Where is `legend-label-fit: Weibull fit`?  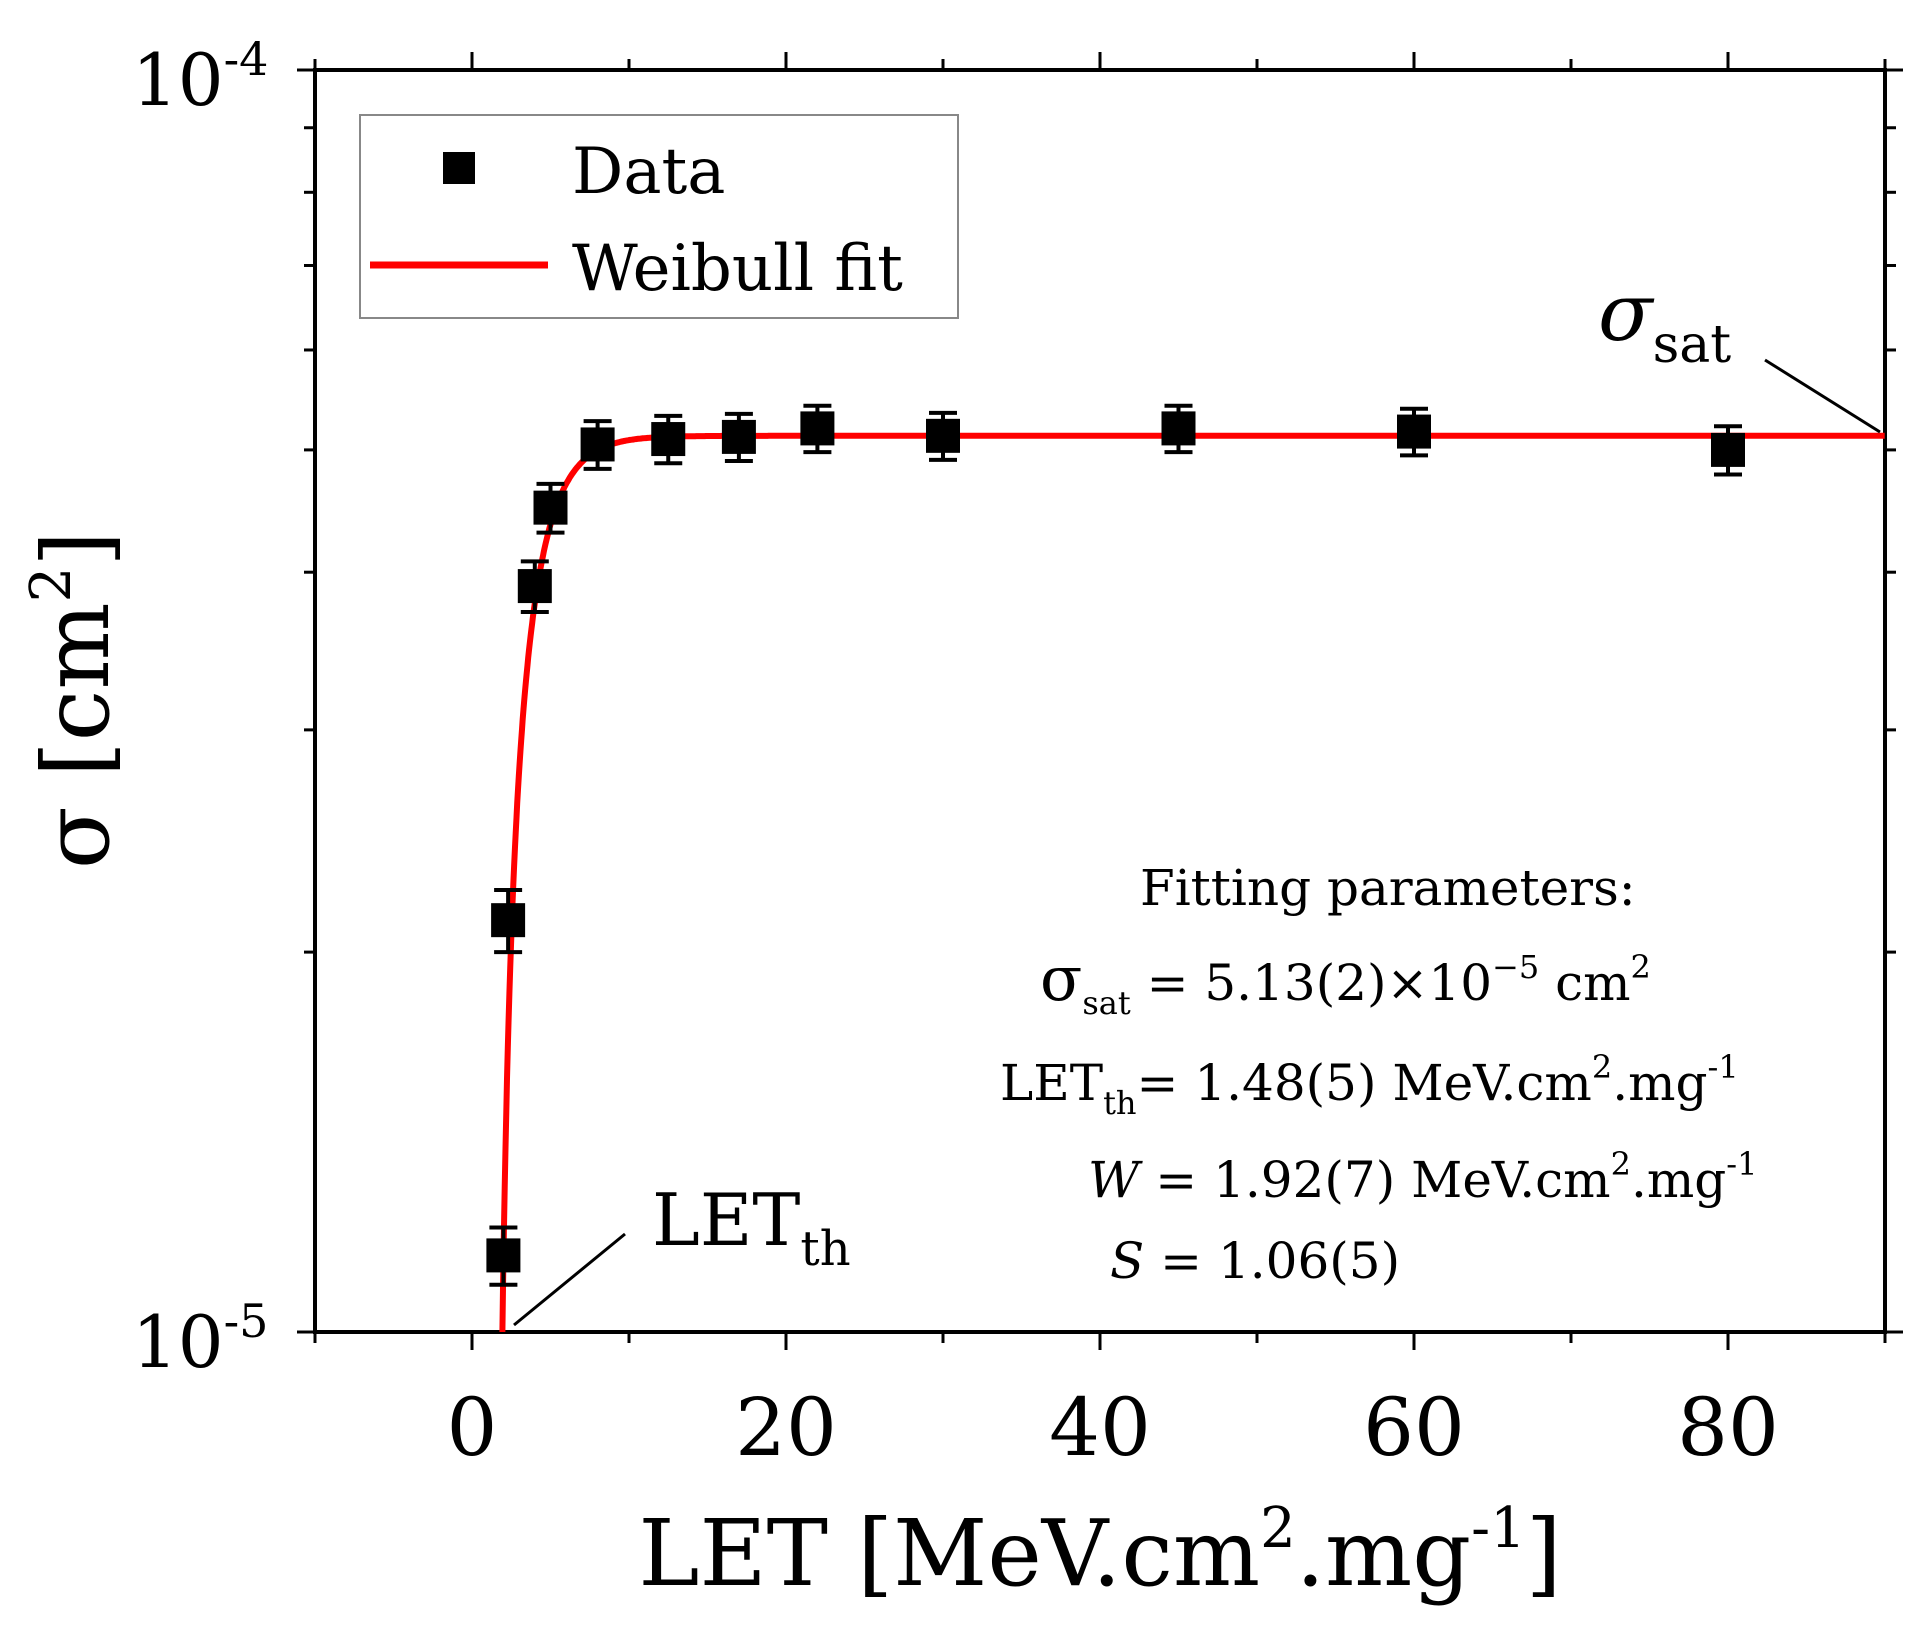
legend-label-fit: Weibull fit is located at coordinates (737, 269).